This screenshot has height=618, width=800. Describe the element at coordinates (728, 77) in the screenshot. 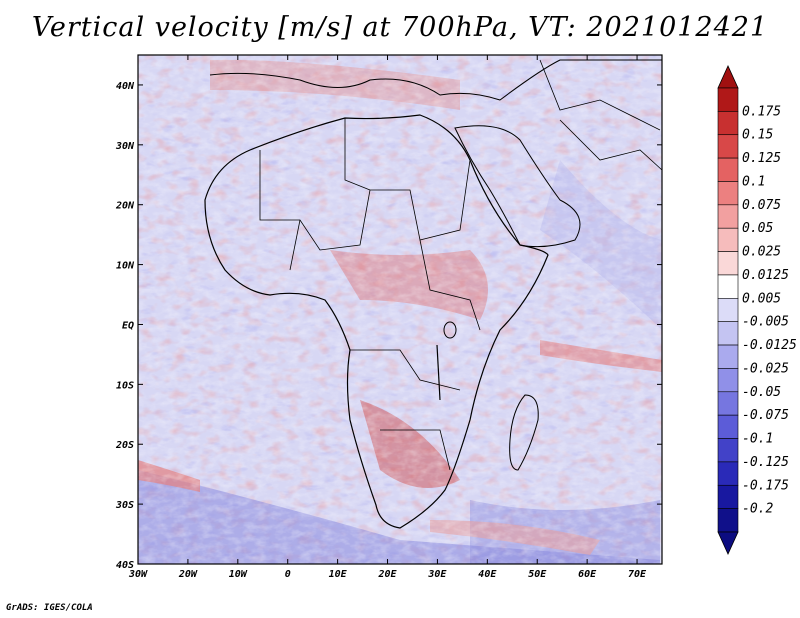

I see `colorbar-top-arrow` at that location.